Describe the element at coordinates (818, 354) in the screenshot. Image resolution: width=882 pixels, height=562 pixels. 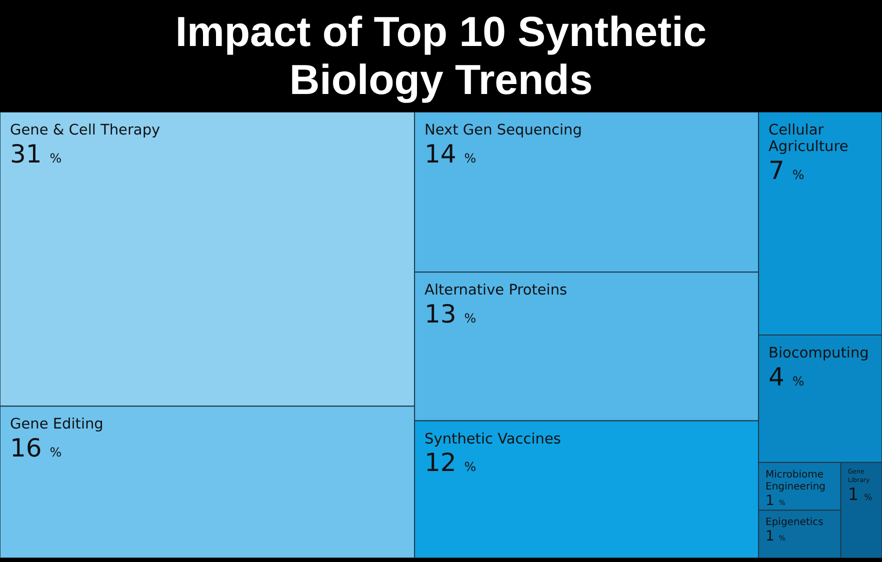
I see `category-label: Biocomputing` at that location.